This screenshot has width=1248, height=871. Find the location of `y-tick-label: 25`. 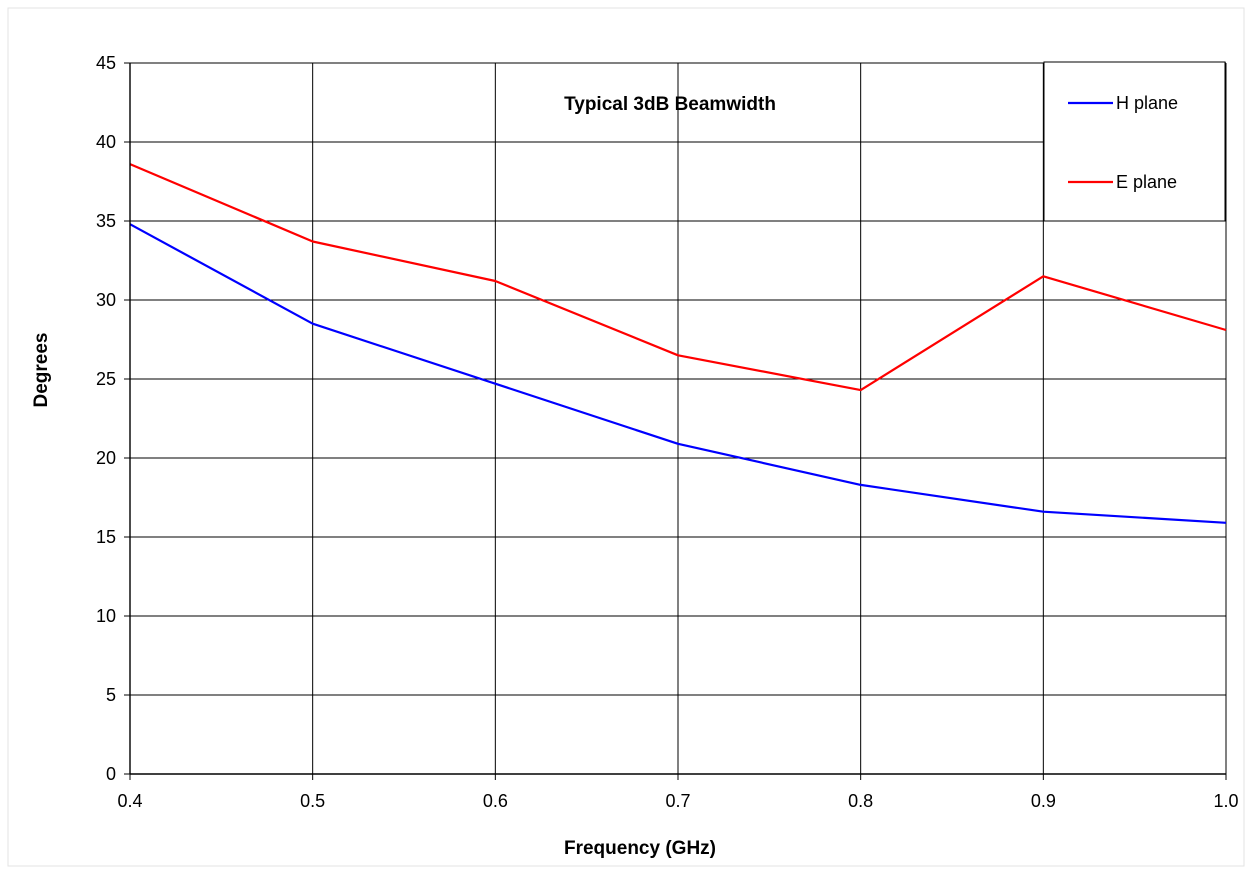

y-tick-label: 25 is located at coordinates (106, 379).